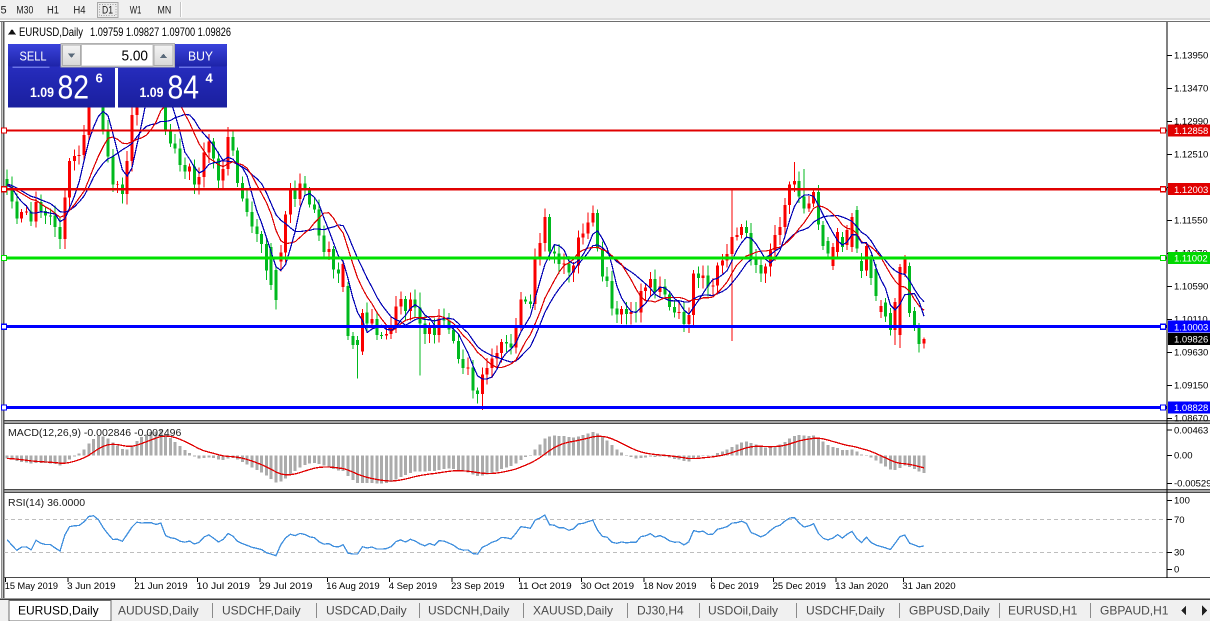 The image size is (1210, 621). What do you see at coordinates (223, 586) in the screenshot?
I see `svg-text: 10 Jul 2019` at bounding box center [223, 586].